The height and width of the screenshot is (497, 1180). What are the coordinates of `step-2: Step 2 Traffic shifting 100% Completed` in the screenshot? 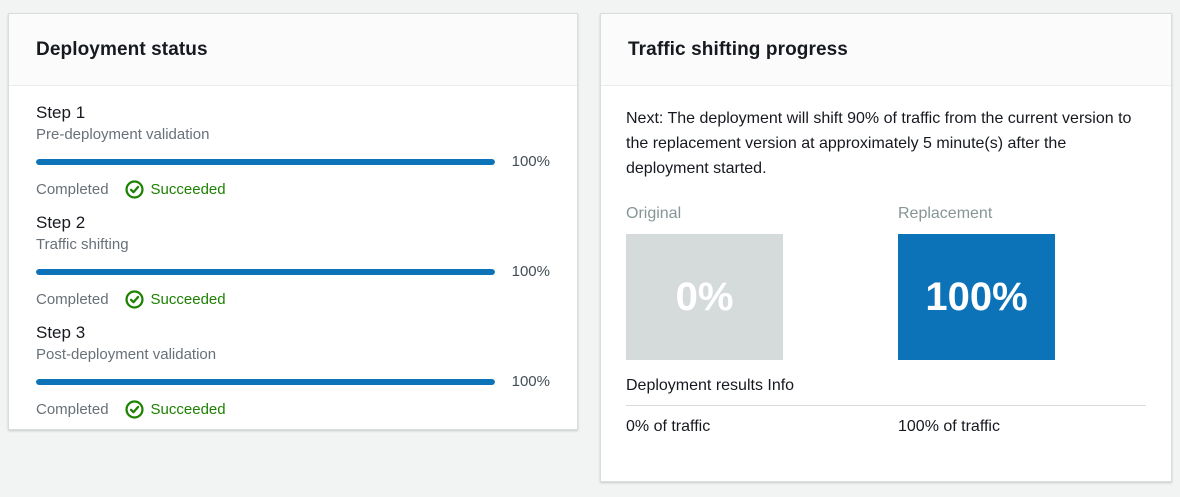 It's located at (293, 260).